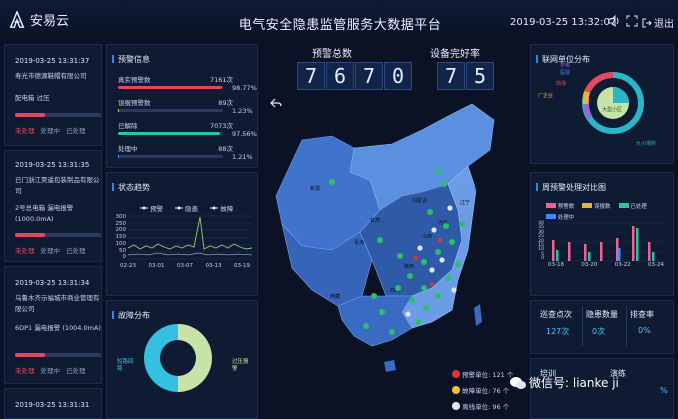  Describe the element at coordinates (185, 79) in the screenshot. I see `warning-row-real: 真实预警数 7161次` at that location.